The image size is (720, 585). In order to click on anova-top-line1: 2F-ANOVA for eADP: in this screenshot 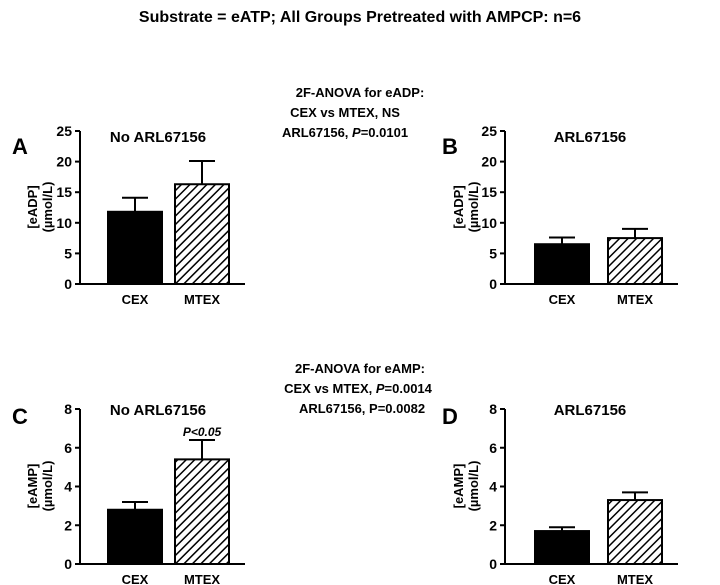, I will do `click(360, 92)`.